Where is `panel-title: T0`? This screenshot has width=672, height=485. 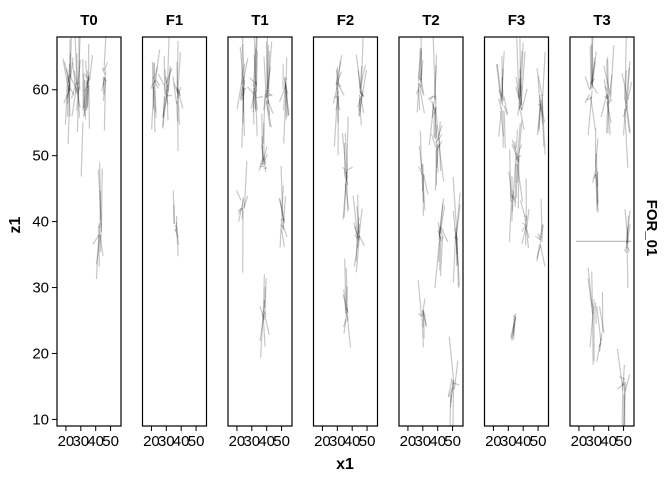 panel-title: T0 is located at coordinates (89, 20).